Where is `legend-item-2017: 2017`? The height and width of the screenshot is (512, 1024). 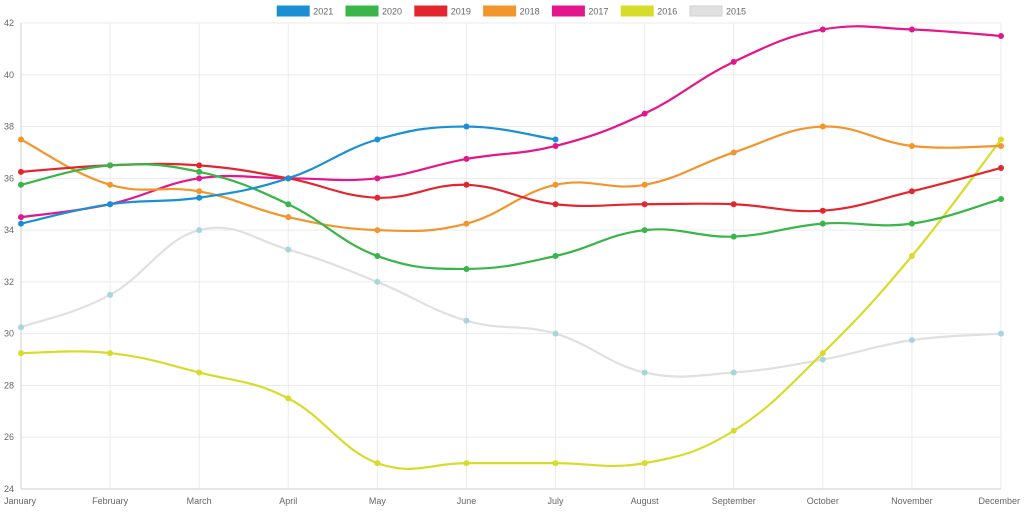 legend-item-2017: 2017 is located at coordinates (579, 11).